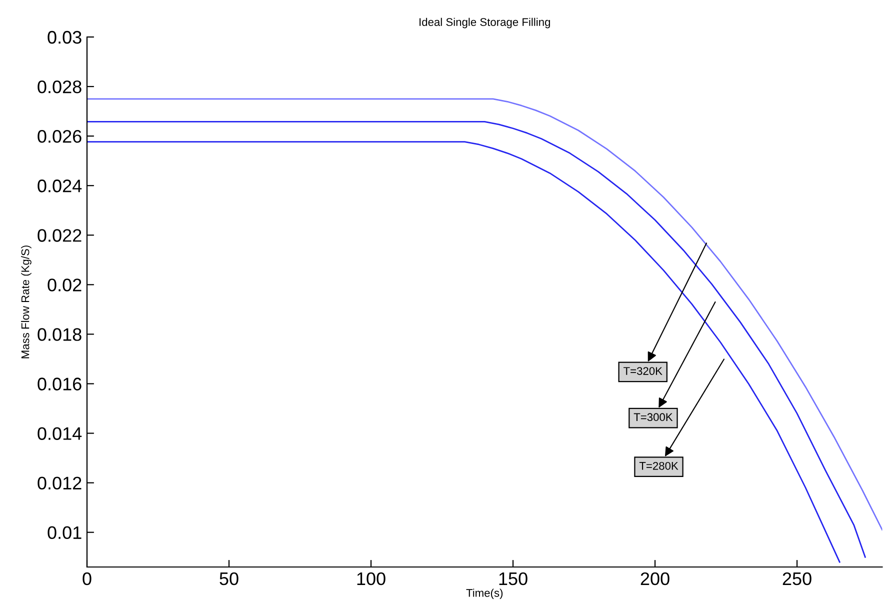 The width and height of the screenshot is (884, 607). What do you see at coordinates (484, 594) in the screenshot?
I see `x-axis-title: Time(s)` at bounding box center [484, 594].